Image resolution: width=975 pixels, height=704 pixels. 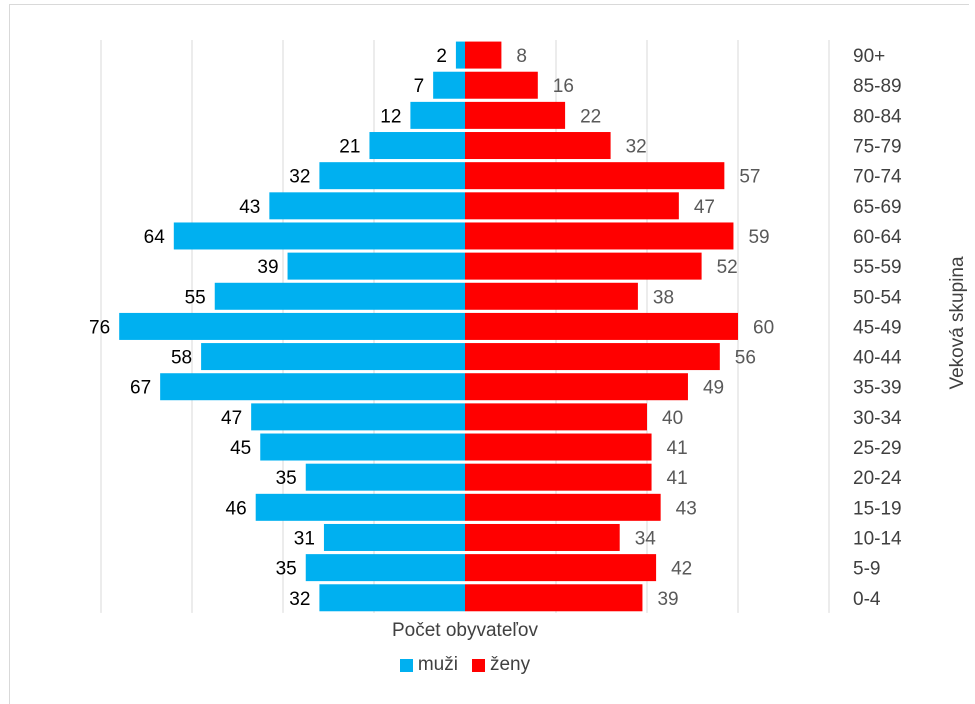 What do you see at coordinates (877, 508) in the screenshot?
I see `category-label: 15-19` at bounding box center [877, 508].